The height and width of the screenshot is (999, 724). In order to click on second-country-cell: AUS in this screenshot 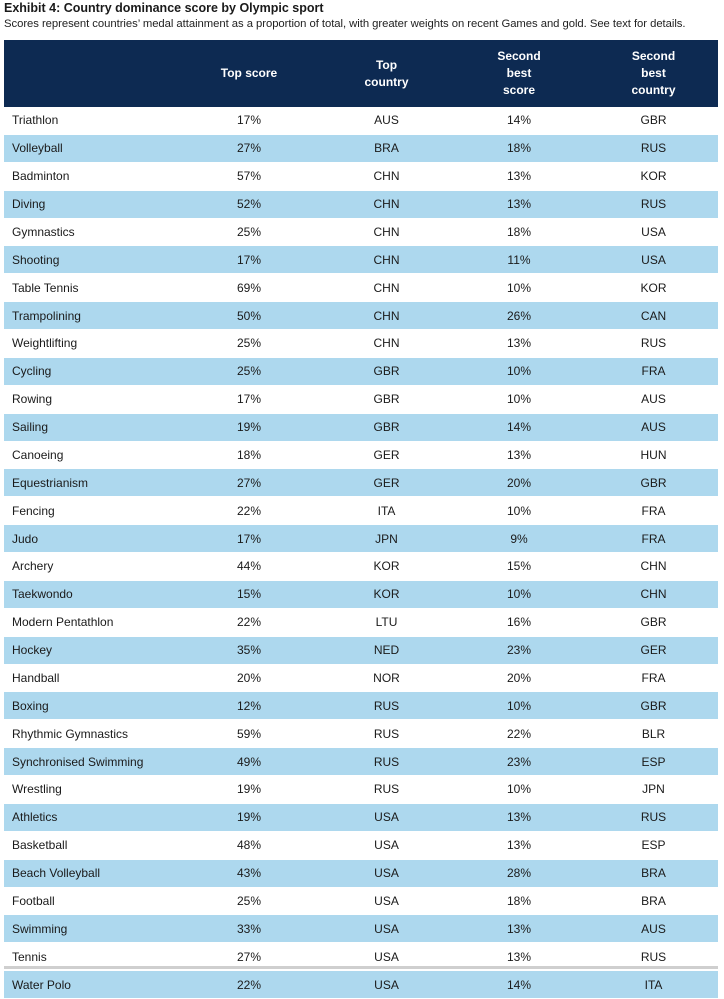, I will do `click(653, 929)`.